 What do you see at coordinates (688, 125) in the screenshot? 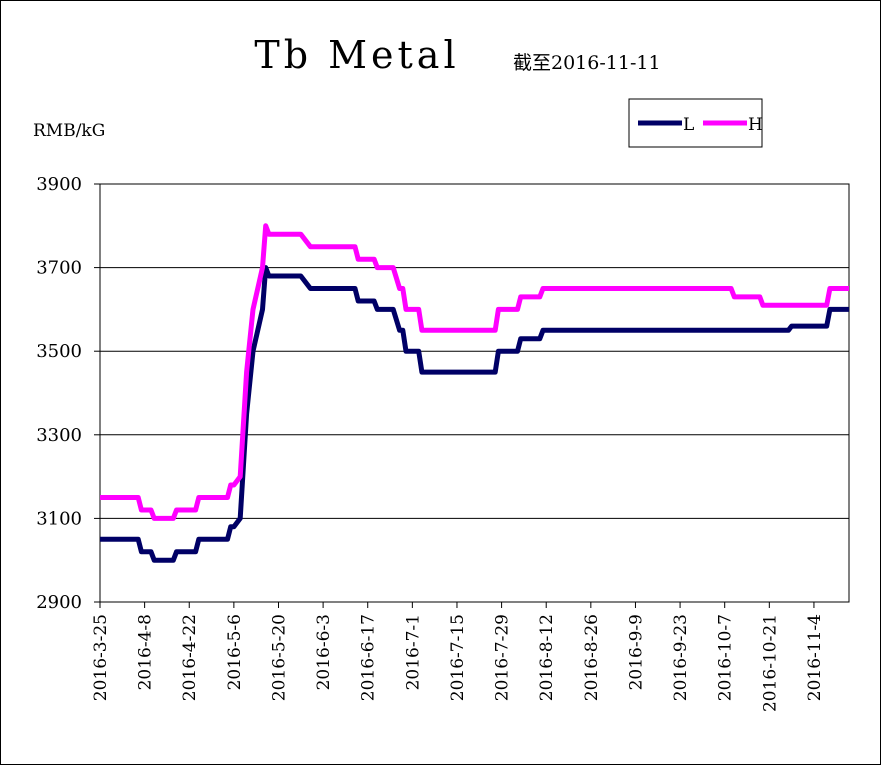
I see `legend-label-l: L` at bounding box center [688, 125].